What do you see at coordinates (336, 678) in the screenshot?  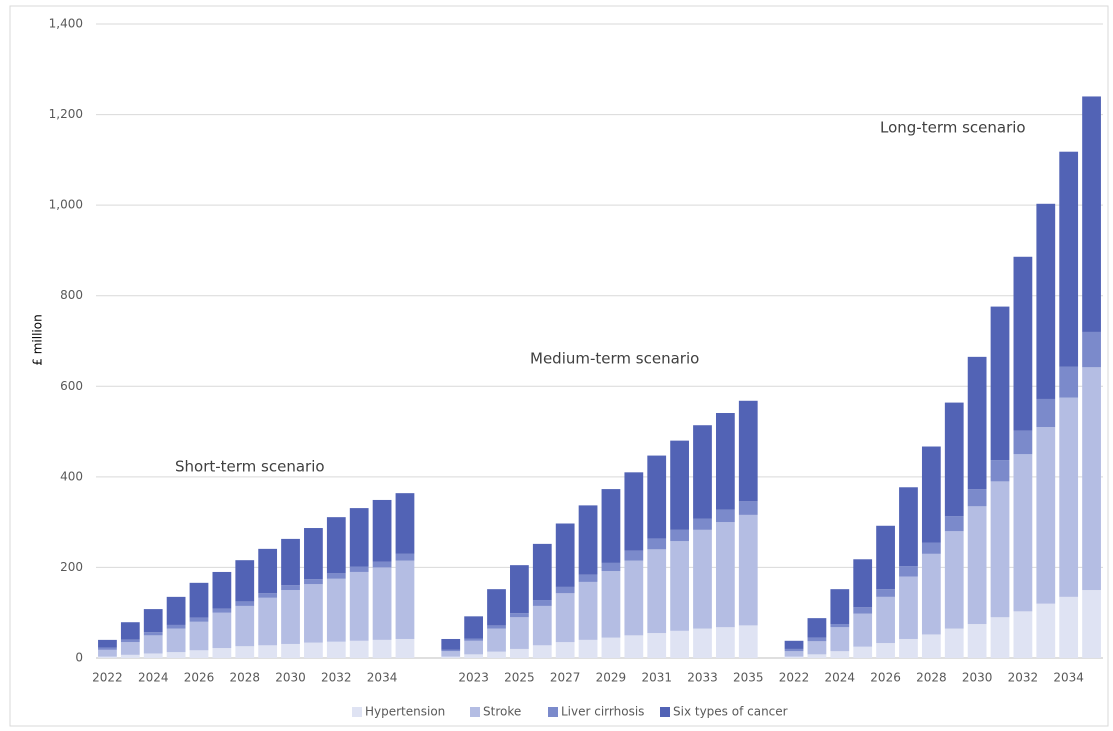 I see `x-tick-label: 2032` at bounding box center [336, 678].